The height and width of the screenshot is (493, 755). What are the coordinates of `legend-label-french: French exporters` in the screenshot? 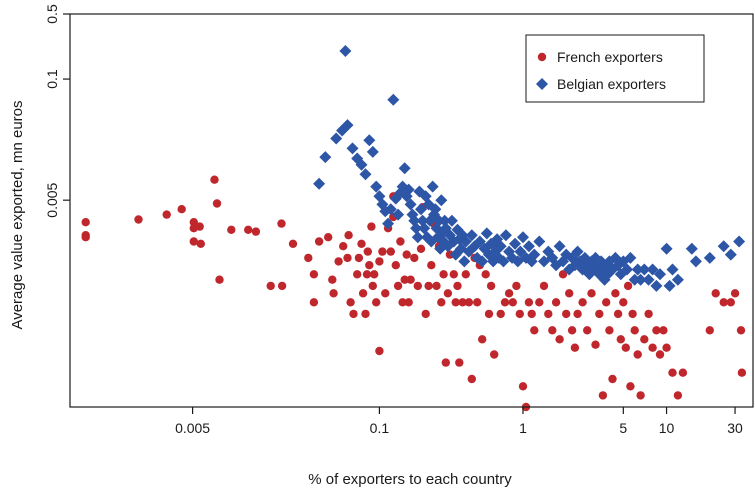 It's located at (610, 57).